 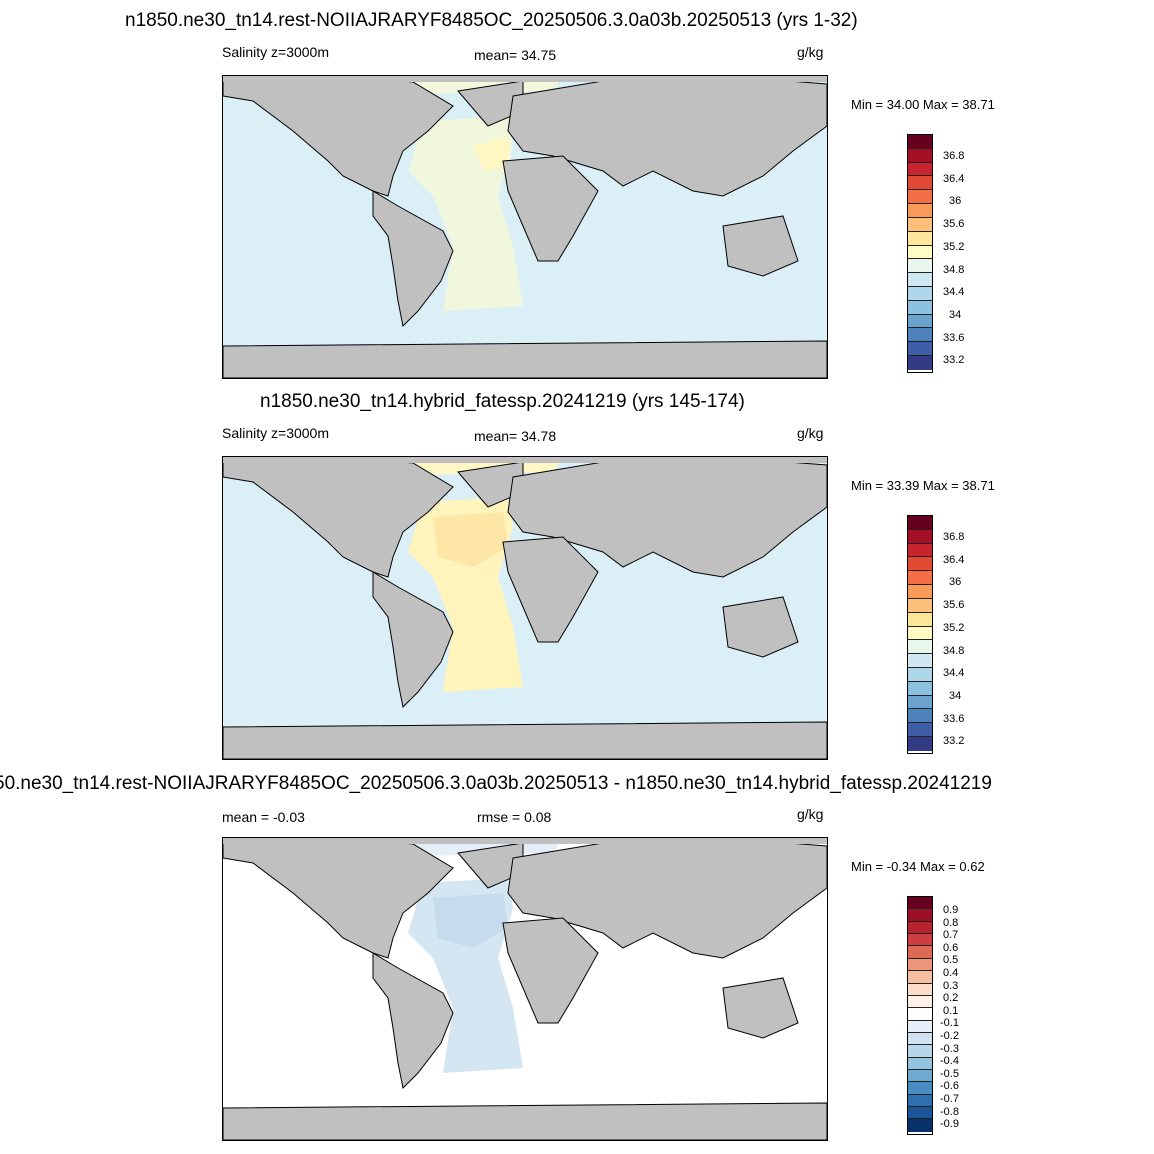 I want to click on panel-1-colorbar, so click(x=920, y=253).